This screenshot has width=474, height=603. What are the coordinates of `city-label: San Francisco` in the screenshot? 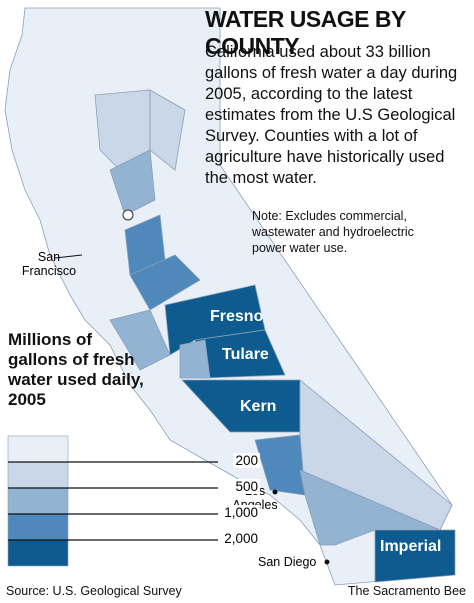 It's located at (49, 264).